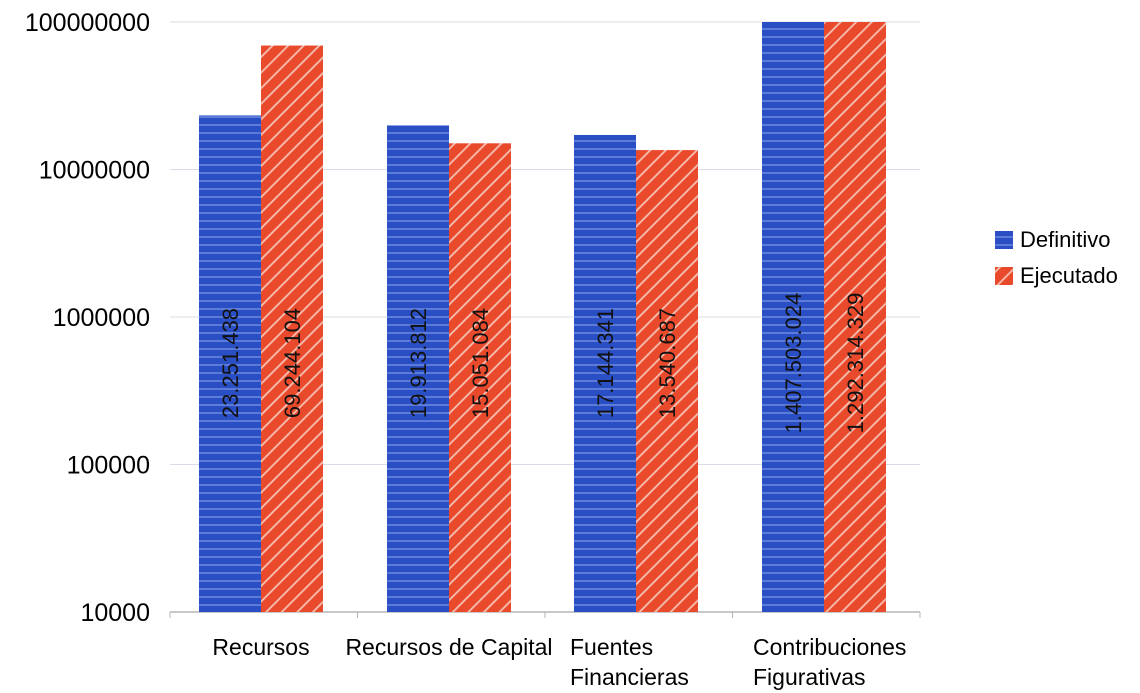 The image size is (1140, 693). I want to click on bar-value-label: 13.540.687, so click(667, 363).